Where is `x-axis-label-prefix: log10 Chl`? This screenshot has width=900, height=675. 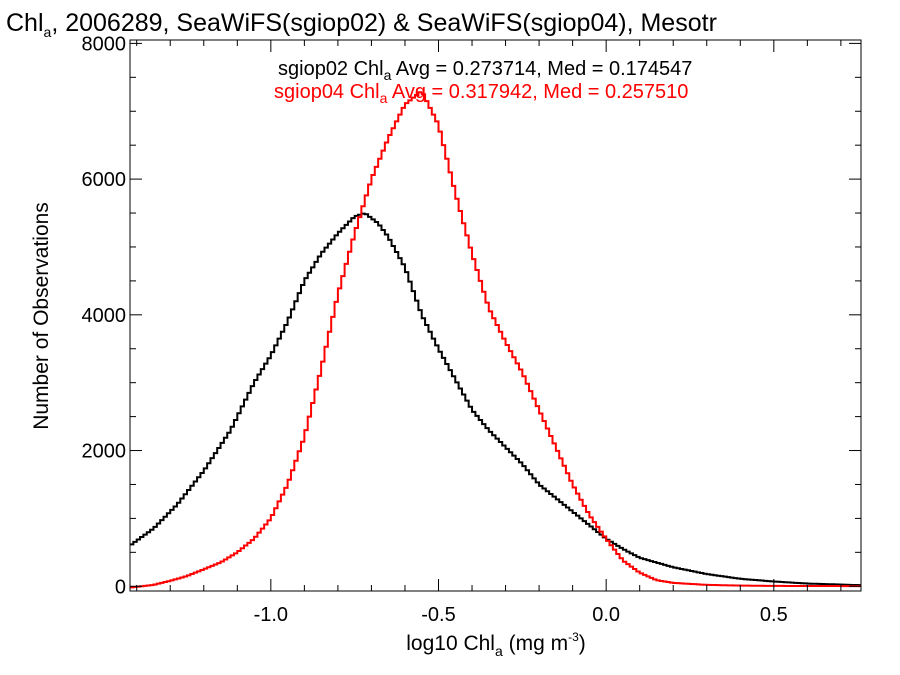 x-axis-label-prefix: log10 Chl is located at coordinates (450, 643).